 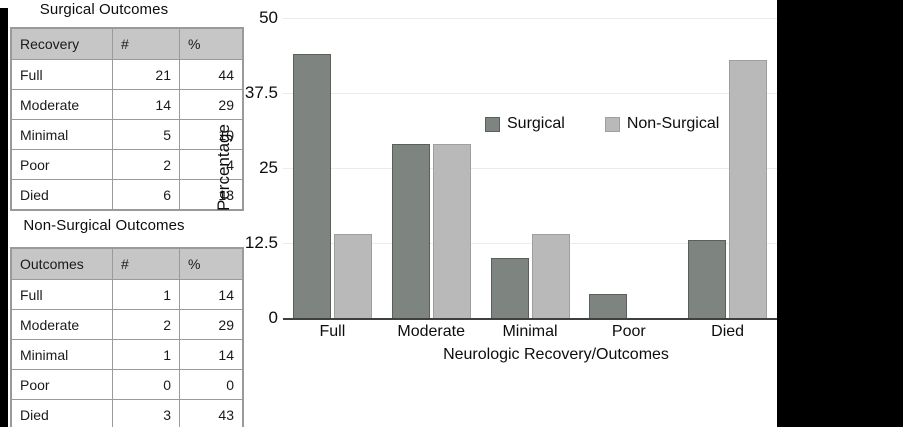 I want to click on table-cell: 5, so click(x=146, y=134).